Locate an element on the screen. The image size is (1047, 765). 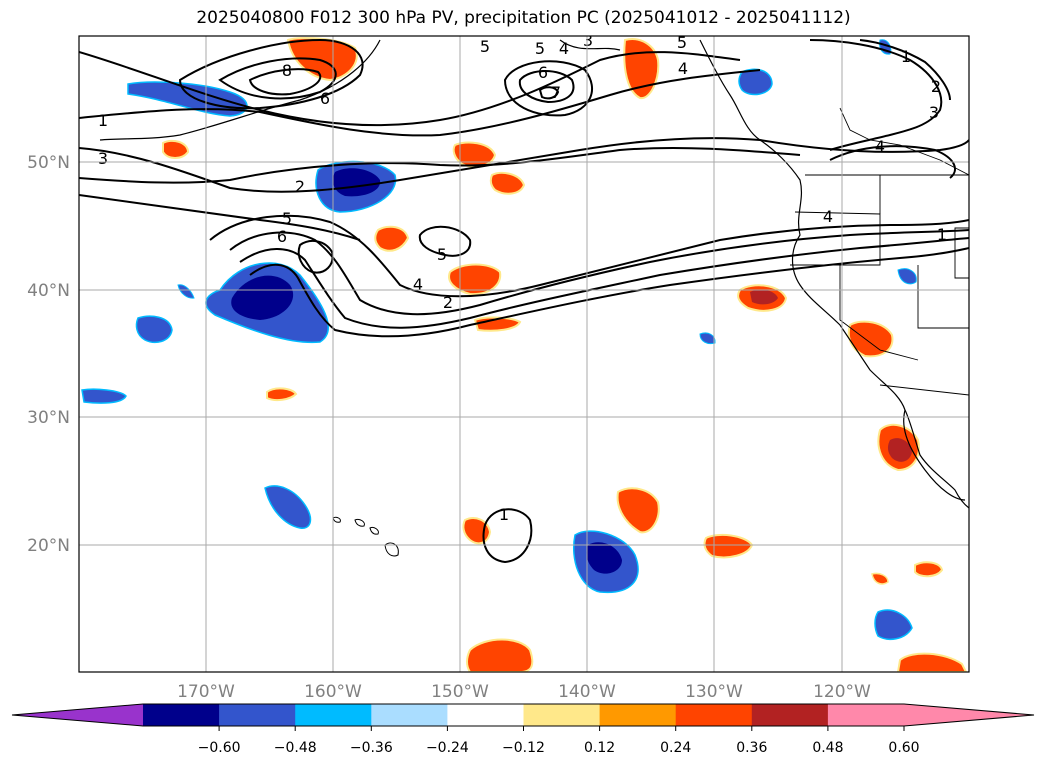
baja-coast is located at coordinates (934, 455).